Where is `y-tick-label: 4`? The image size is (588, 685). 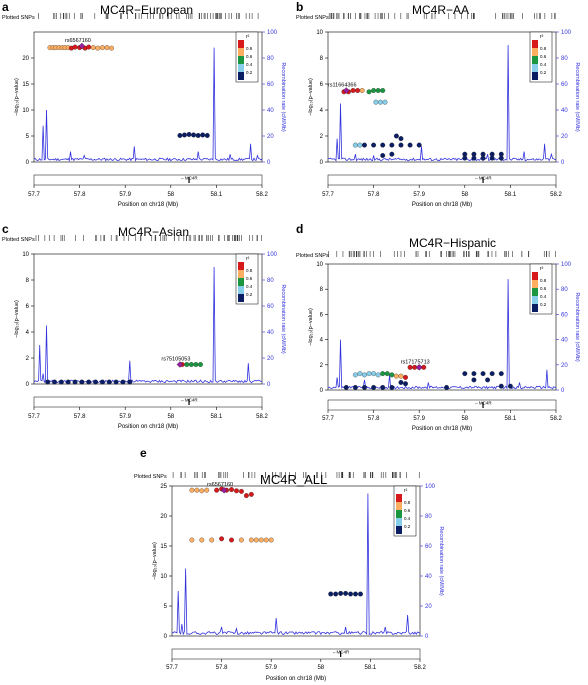
y-tick-label: 4 is located at coordinates (322, 111).